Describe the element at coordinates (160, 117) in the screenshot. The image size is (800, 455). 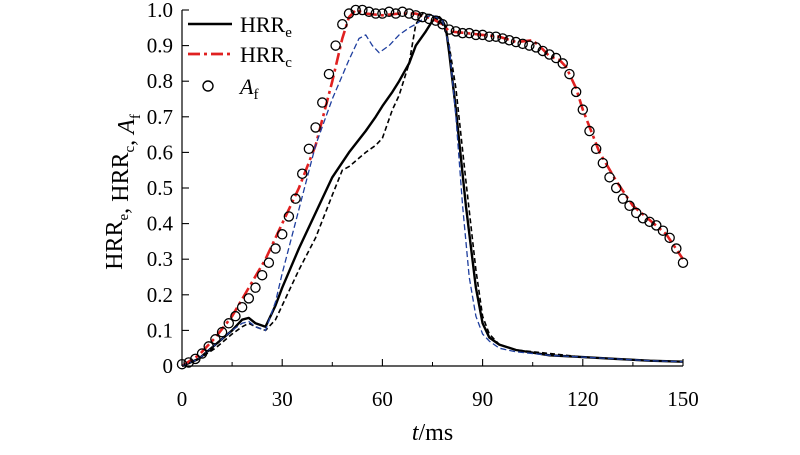
I see `y-tick-label: 0.7` at that location.